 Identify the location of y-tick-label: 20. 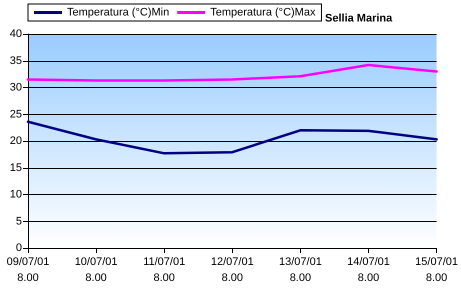
(16, 141).